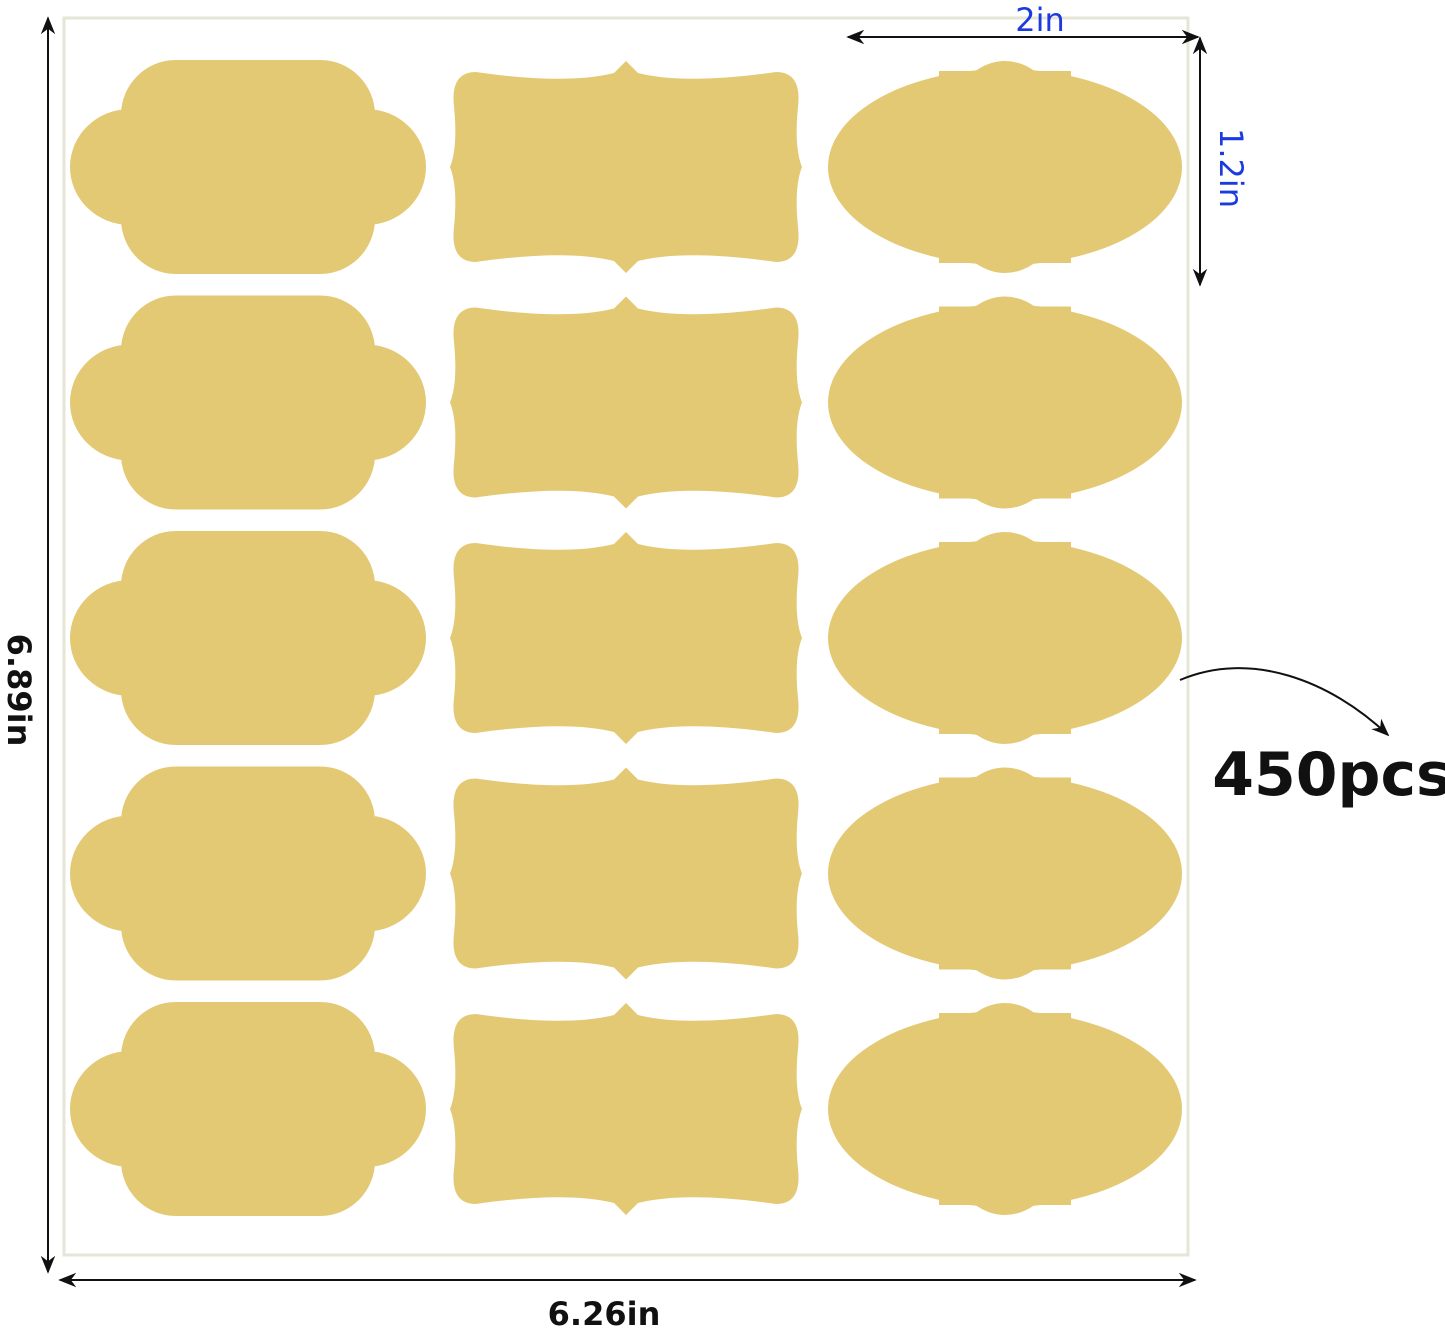 This screenshot has height=1331, width=1445. Describe the element at coordinates (1231, 168) in the screenshot. I see `label-height-text: 1.2in` at that location.